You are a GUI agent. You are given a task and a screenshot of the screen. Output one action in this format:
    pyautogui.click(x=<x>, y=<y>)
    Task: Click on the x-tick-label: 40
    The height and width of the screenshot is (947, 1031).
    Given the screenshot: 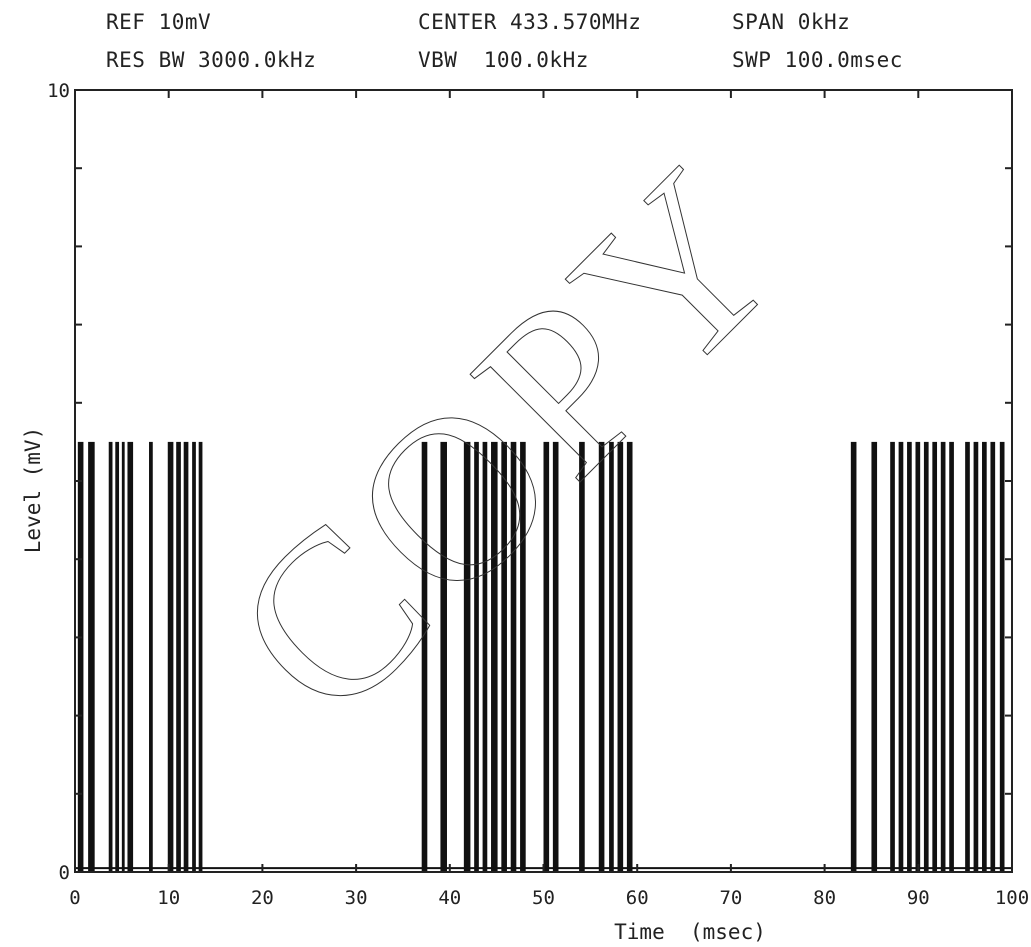 What is the action you would take?
    pyautogui.click(x=449, y=898)
    